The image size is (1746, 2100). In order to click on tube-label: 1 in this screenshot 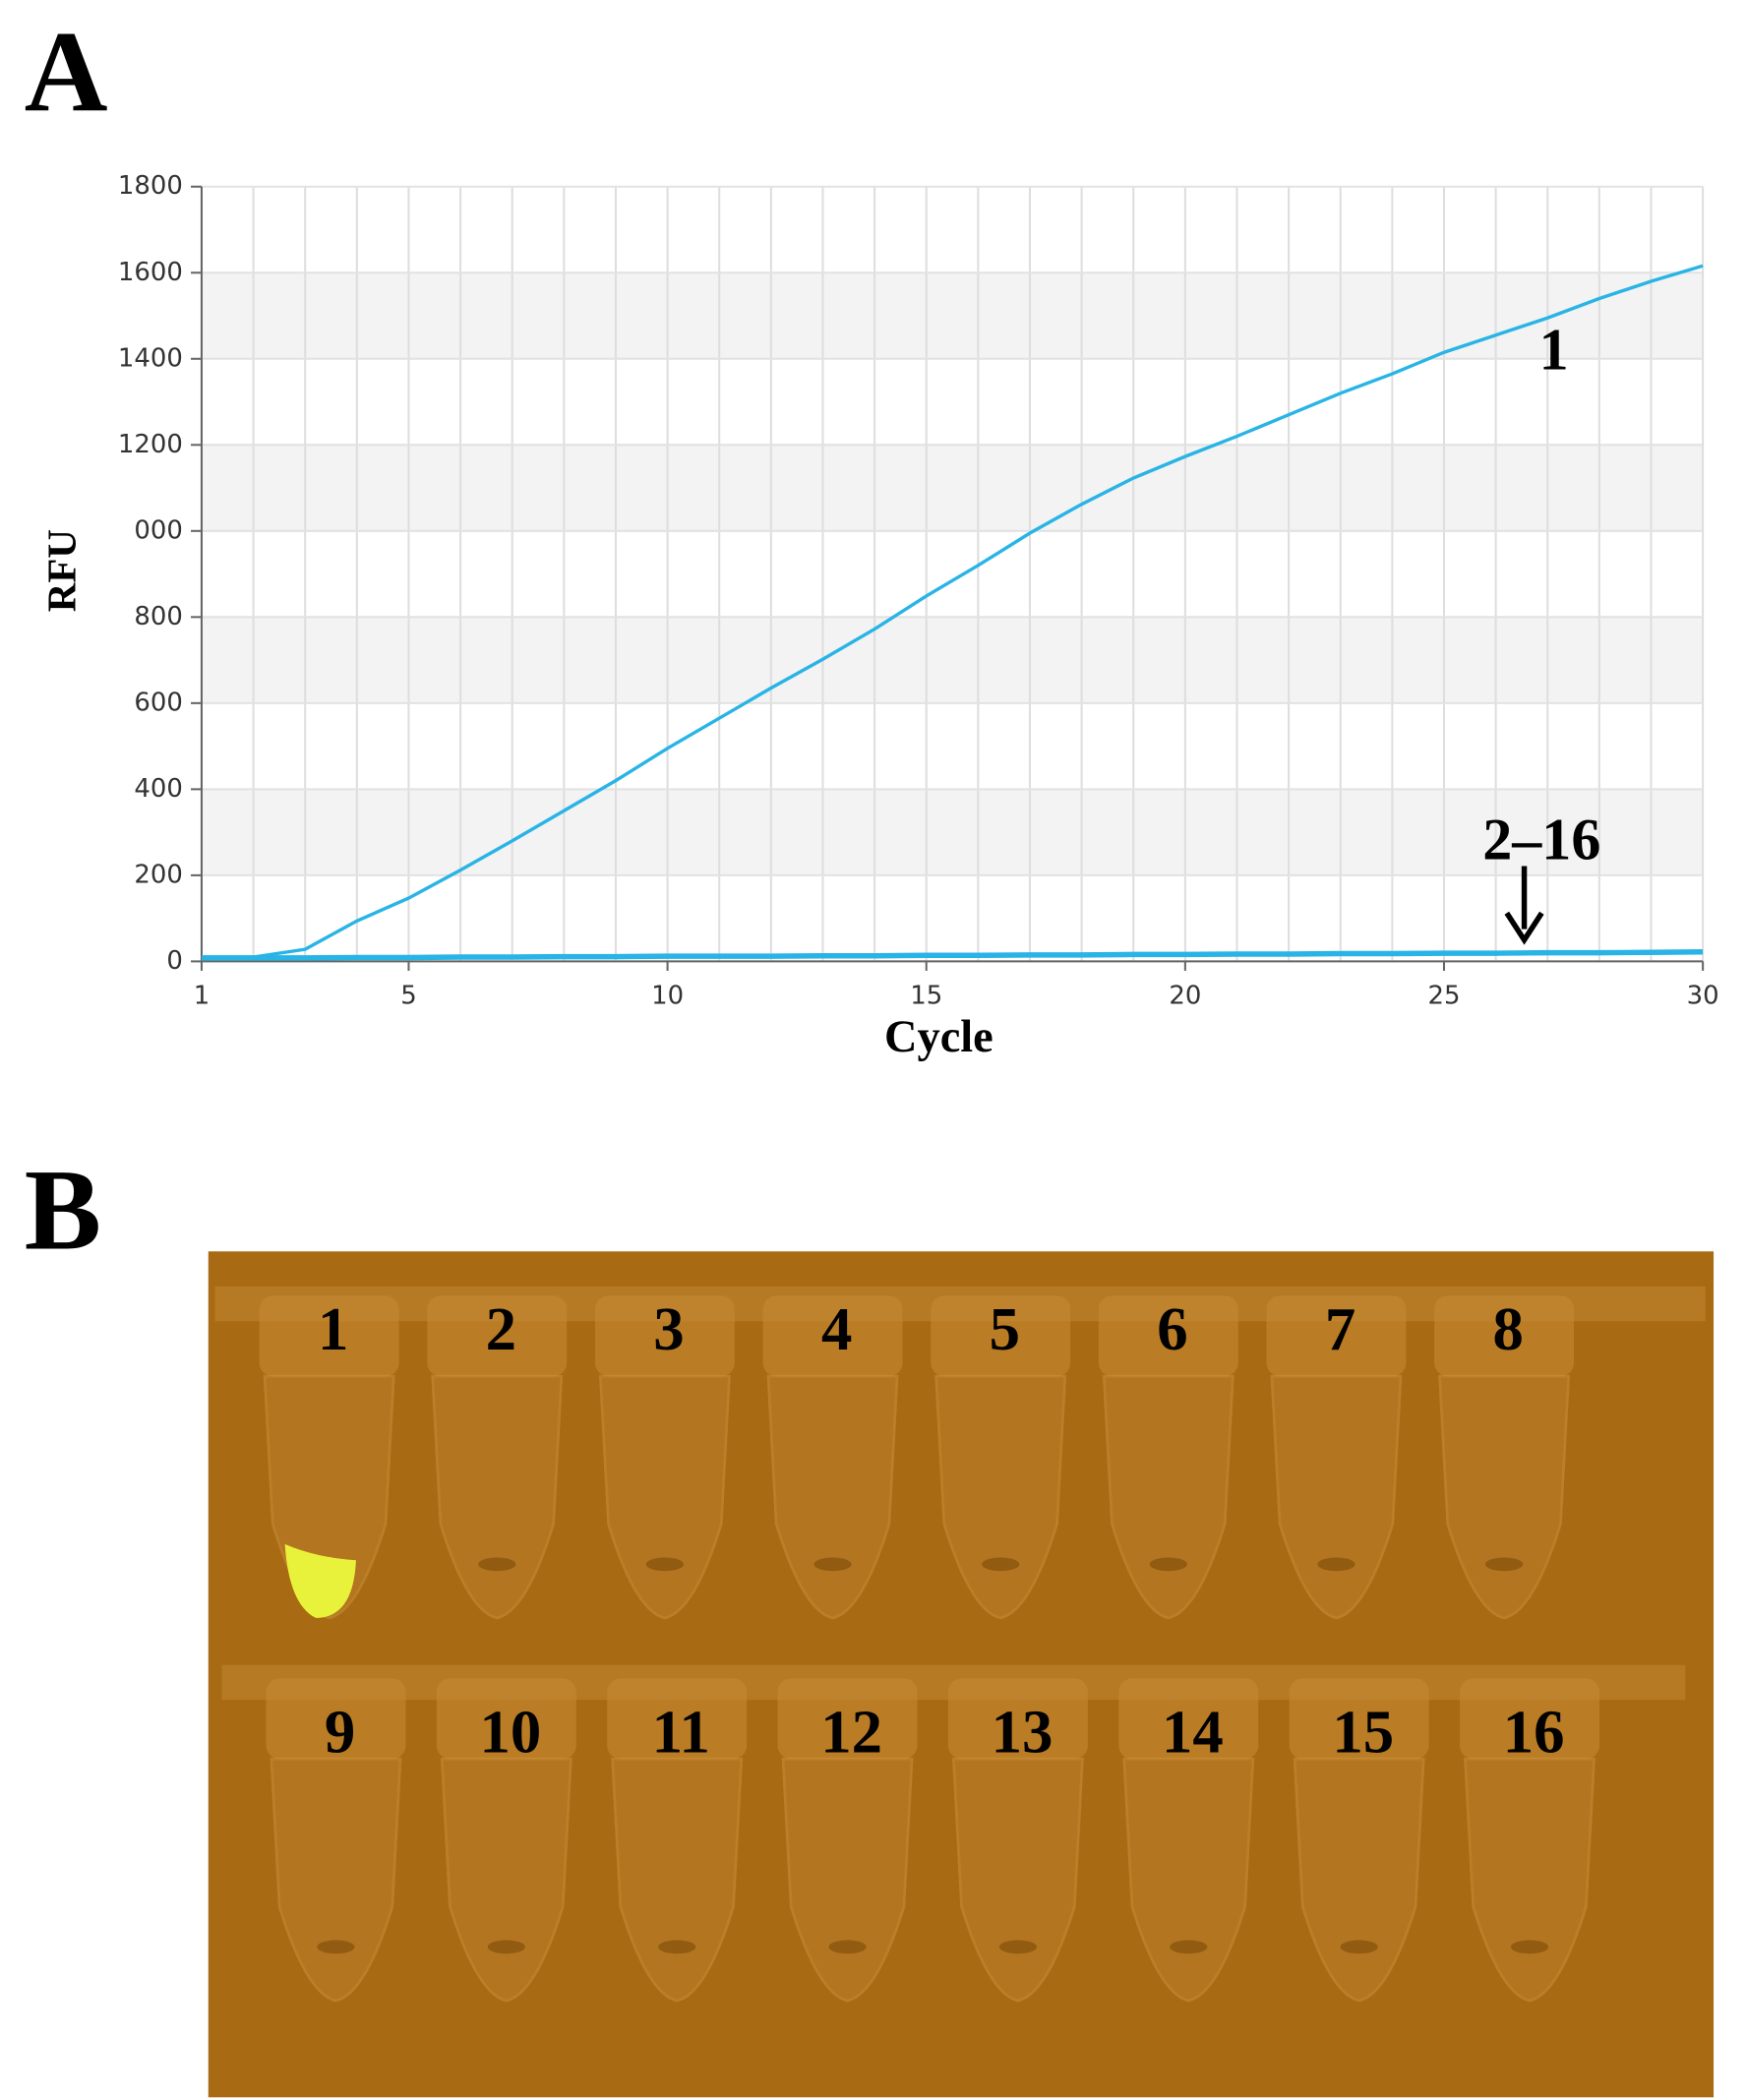, I will do `click(333, 1328)`.